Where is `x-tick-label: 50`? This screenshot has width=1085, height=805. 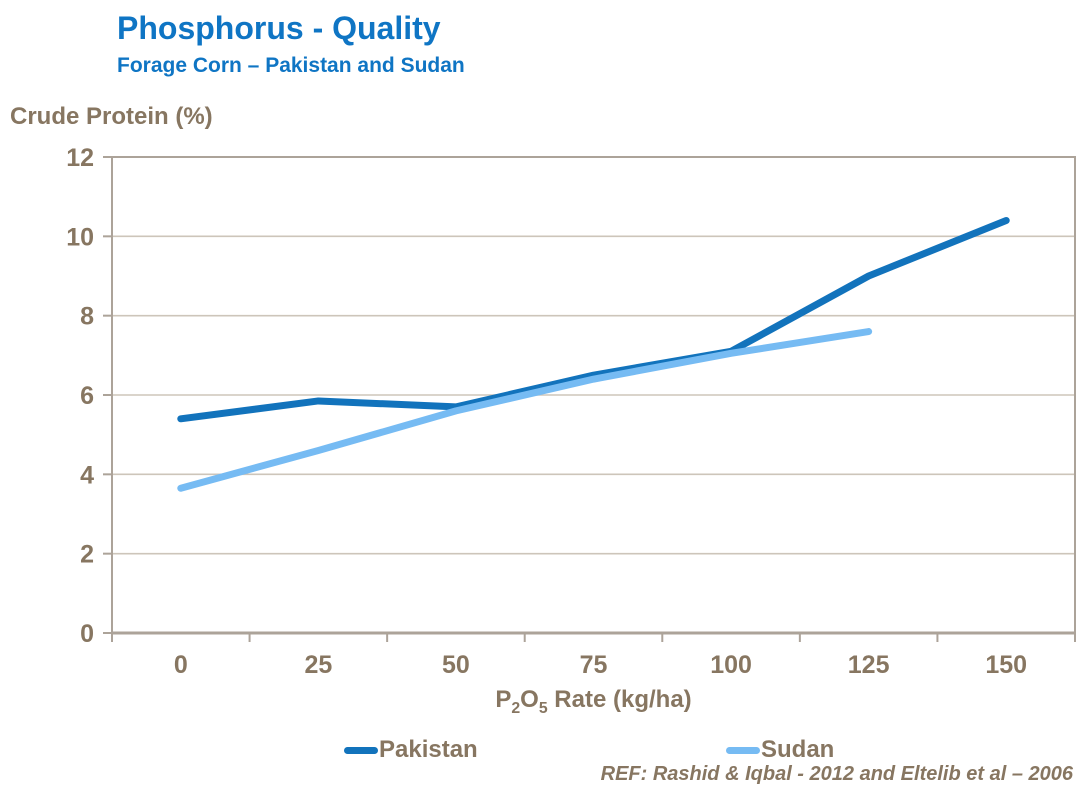 x-tick-label: 50 is located at coordinates (456, 665).